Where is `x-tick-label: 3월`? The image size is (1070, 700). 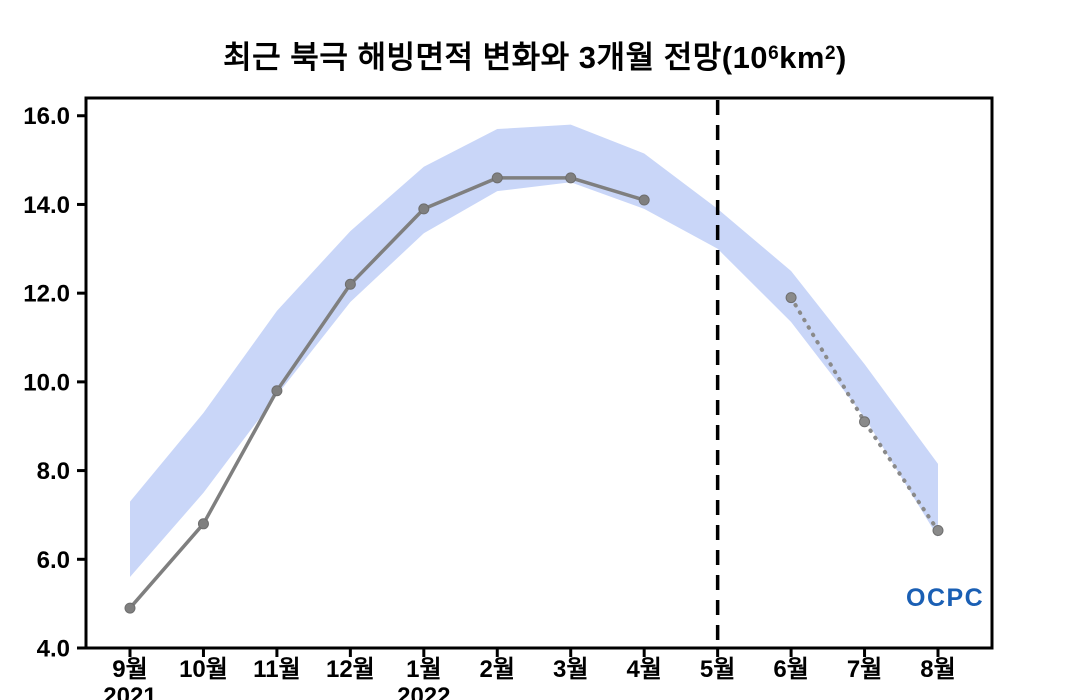 x-tick-label: 3월 is located at coordinates (570, 669).